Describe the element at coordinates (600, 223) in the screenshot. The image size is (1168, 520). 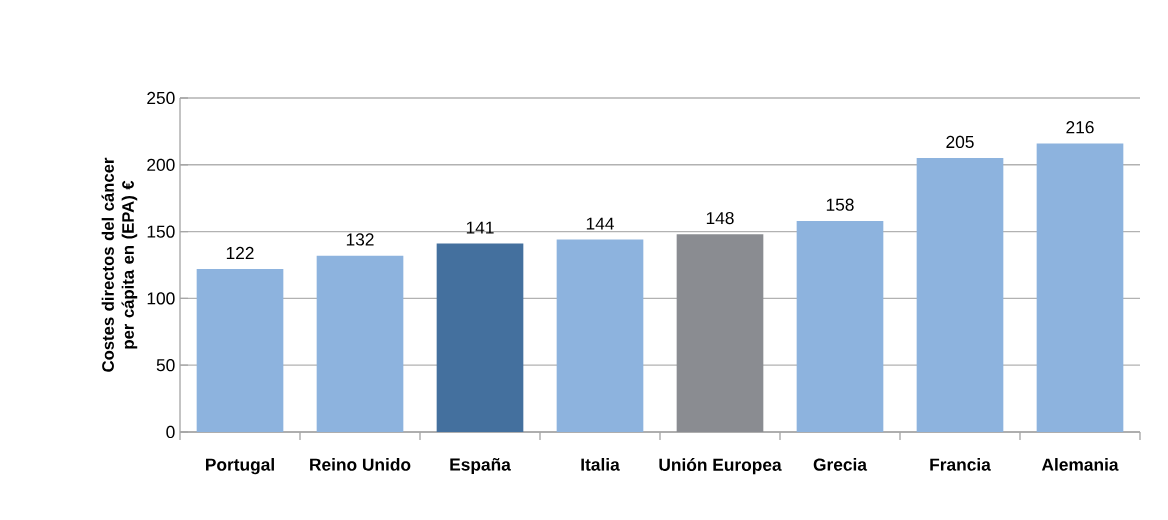
I see `data-label: 144` at that location.